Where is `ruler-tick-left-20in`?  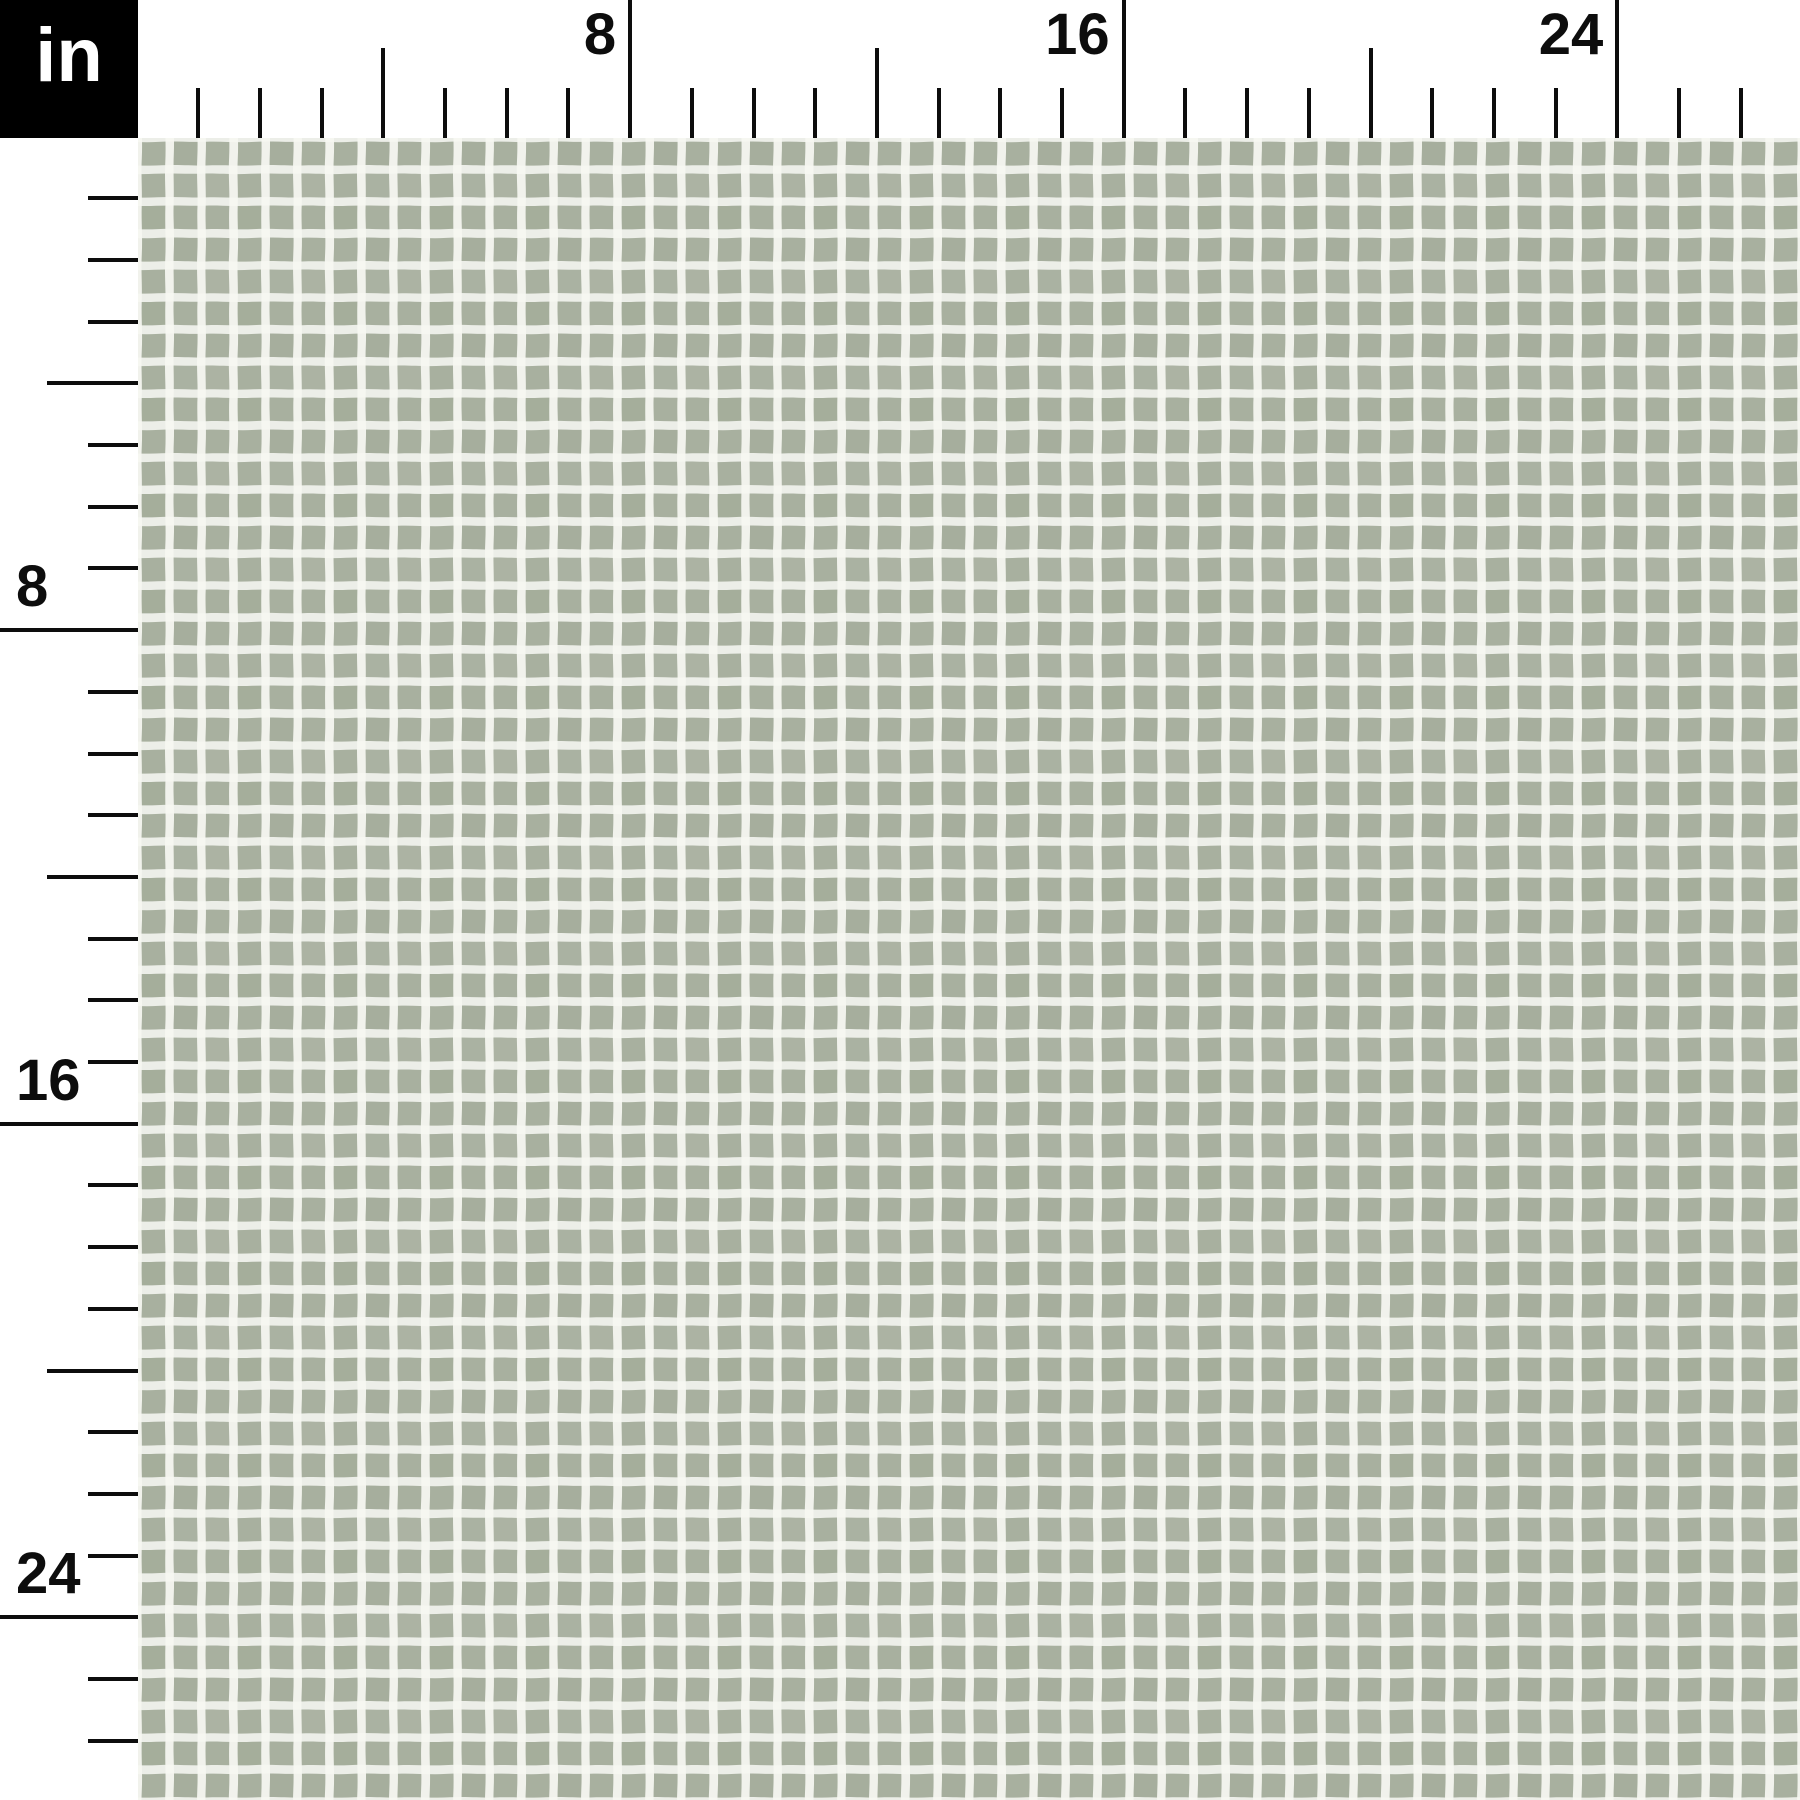 ruler-tick-left-20in is located at coordinates (92, 1370).